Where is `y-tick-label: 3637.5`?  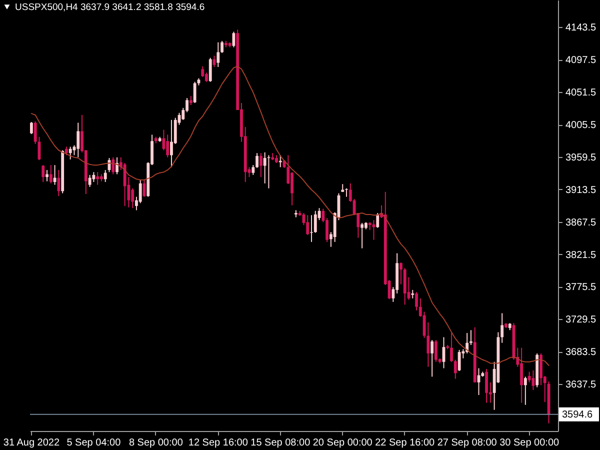 y-tick-label: 3637.5 is located at coordinates (581, 385).